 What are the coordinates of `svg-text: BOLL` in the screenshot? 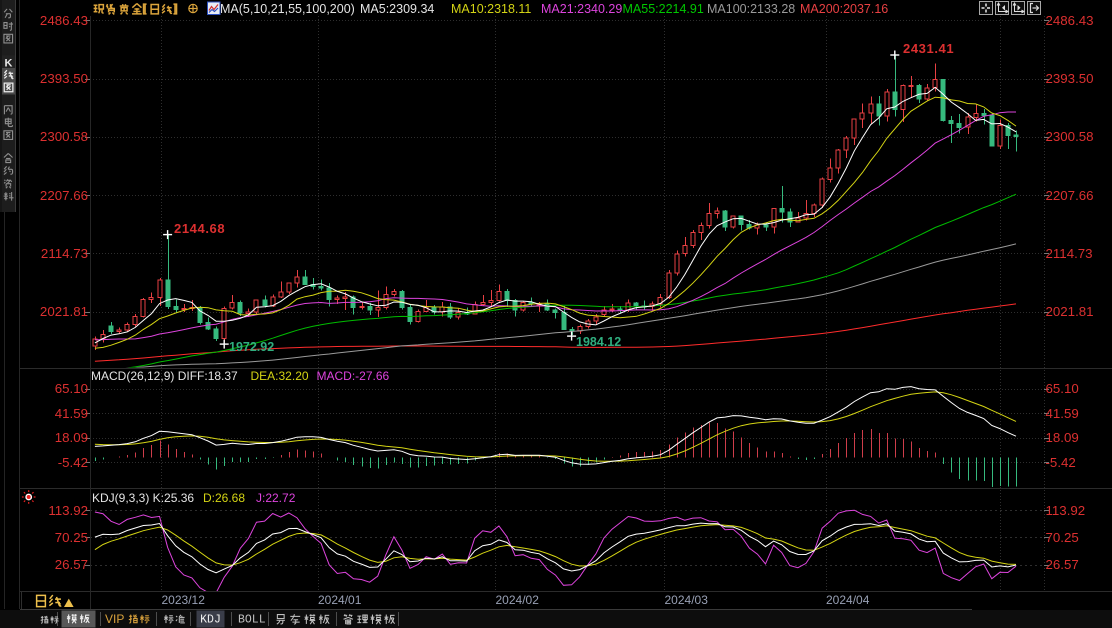 It's located at (252, 620).